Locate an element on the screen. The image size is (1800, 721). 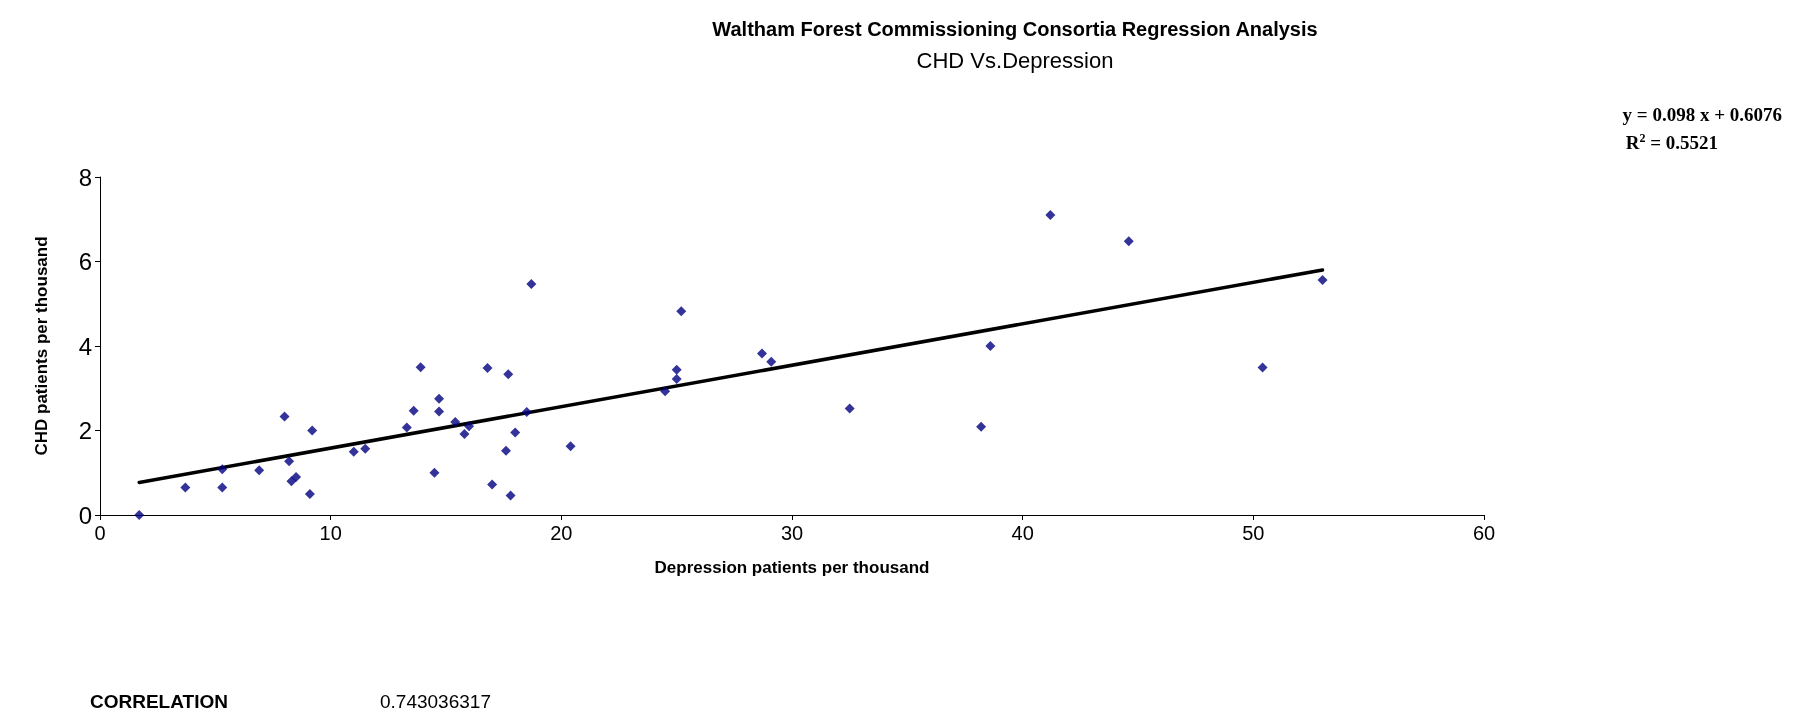
chart-title: Waltham Forest Commissioning Consortia Regression Analysis is located at coordinates (1015, 29).